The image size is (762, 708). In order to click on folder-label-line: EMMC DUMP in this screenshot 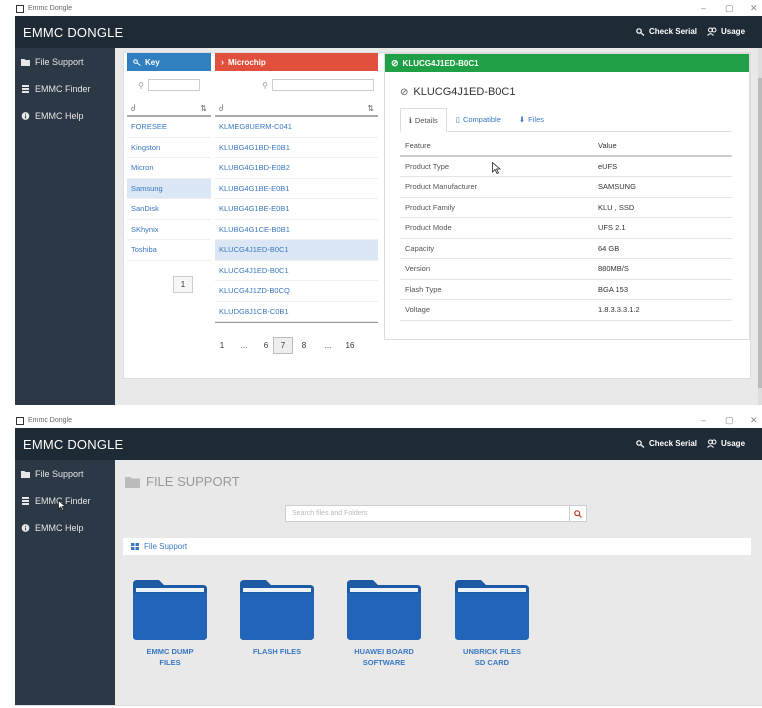, I will do `click(170, 651)`.